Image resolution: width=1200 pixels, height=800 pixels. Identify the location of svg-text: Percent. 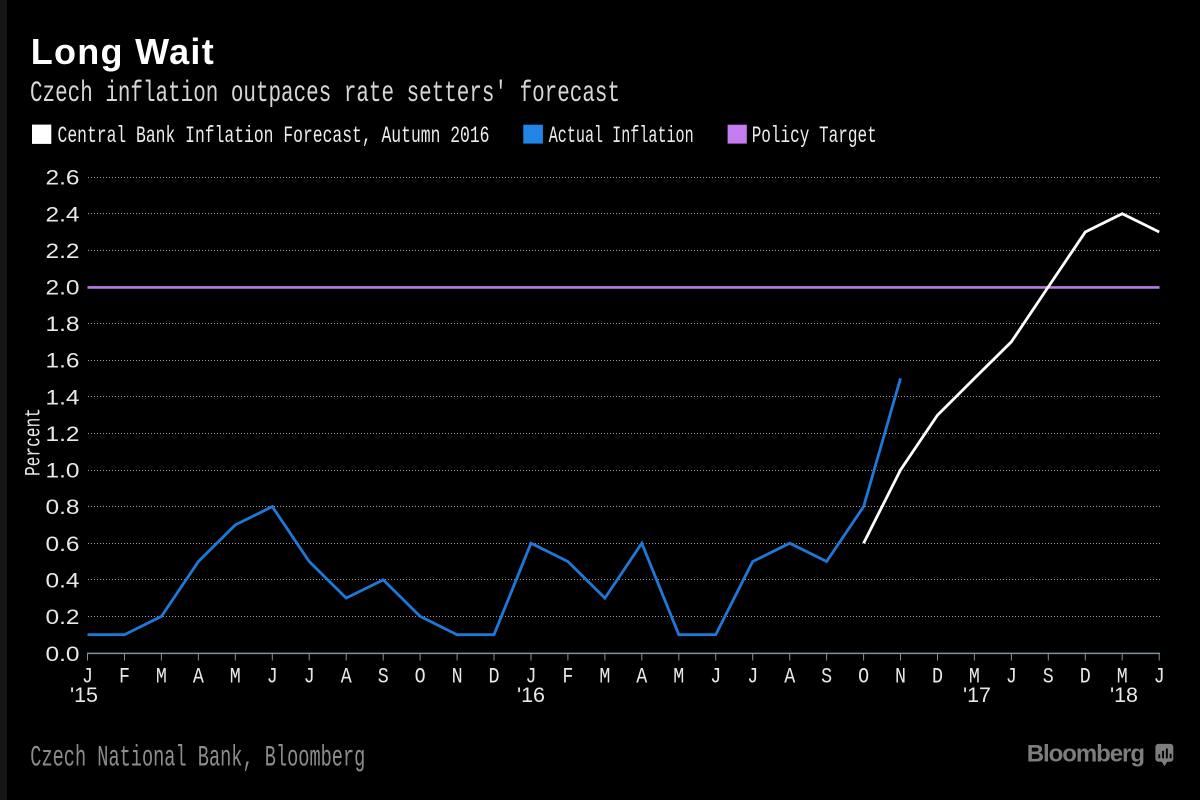
(34, 442).